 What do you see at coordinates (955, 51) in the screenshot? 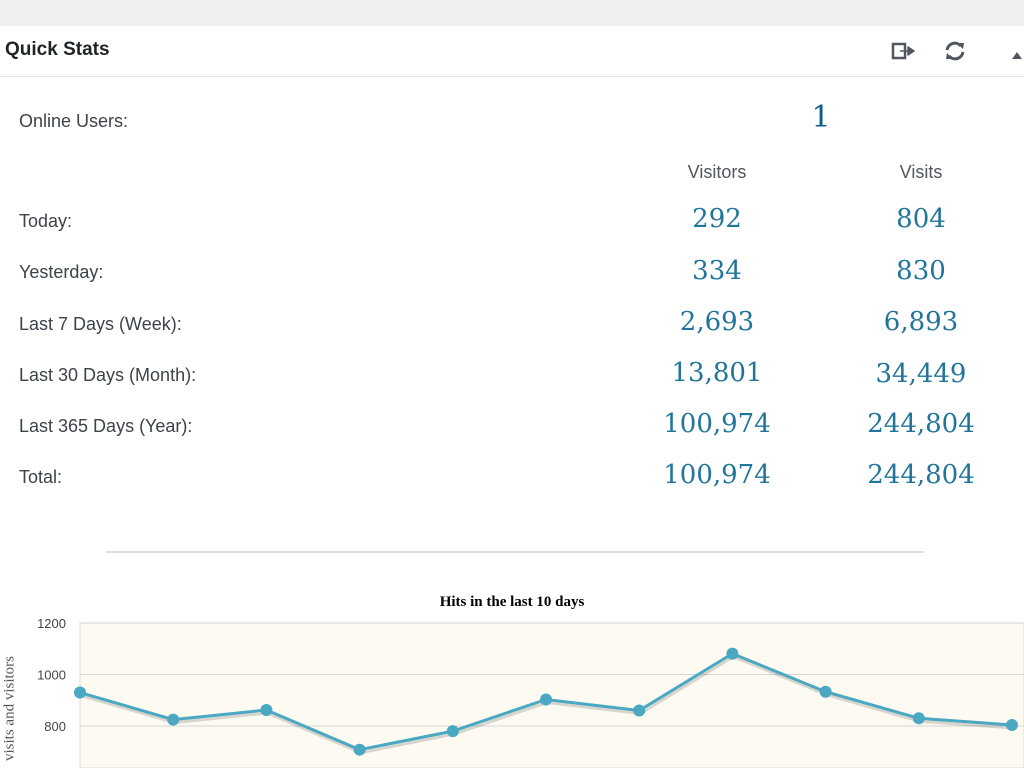
I see `refresh-icon` at bounding box center [955, 51].